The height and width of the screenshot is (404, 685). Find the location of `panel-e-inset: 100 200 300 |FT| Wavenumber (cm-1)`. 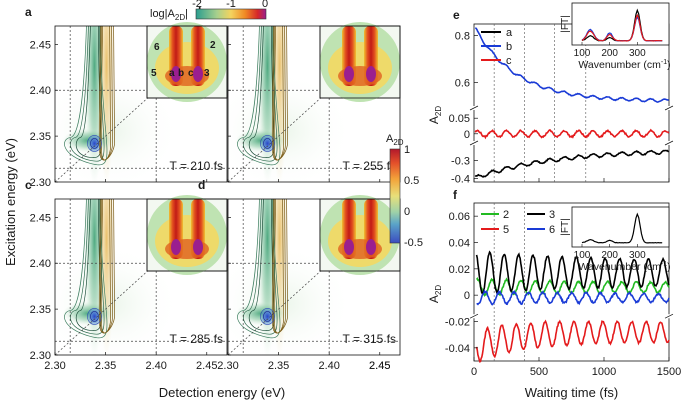

panel-e-inset: 100 200 300 |FT| Wavenumber (cm-1) is located at coordinates (615, 36).